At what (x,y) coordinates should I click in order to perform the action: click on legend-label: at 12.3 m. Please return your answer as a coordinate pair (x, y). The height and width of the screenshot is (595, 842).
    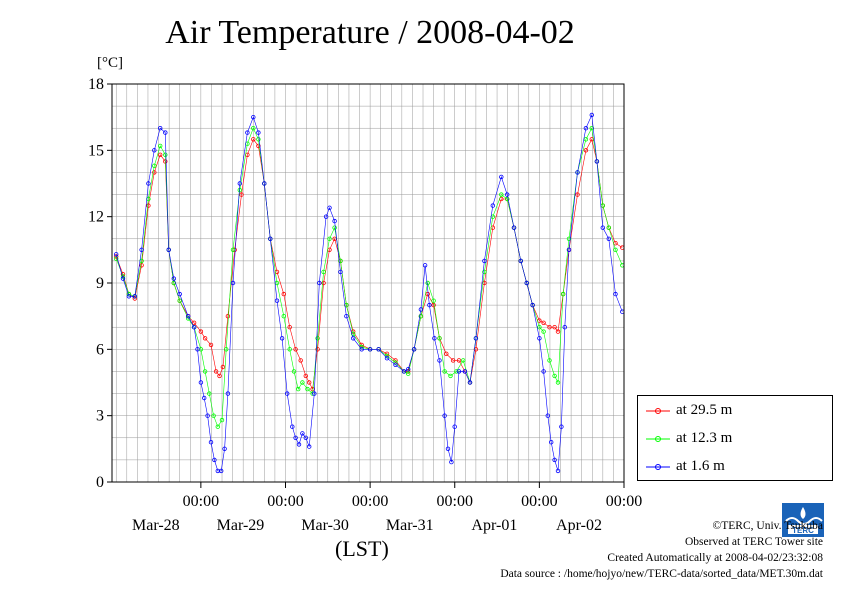
    Looking at the image, I should click on (704, 438).